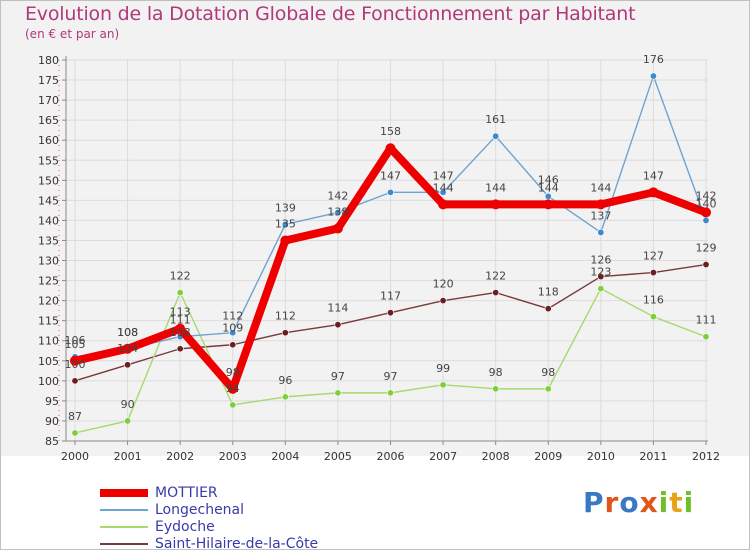  What do you see at coordinates (594, 502) in the screenshot?
I see `logo-letter: P` at bounding box center [594, 502].